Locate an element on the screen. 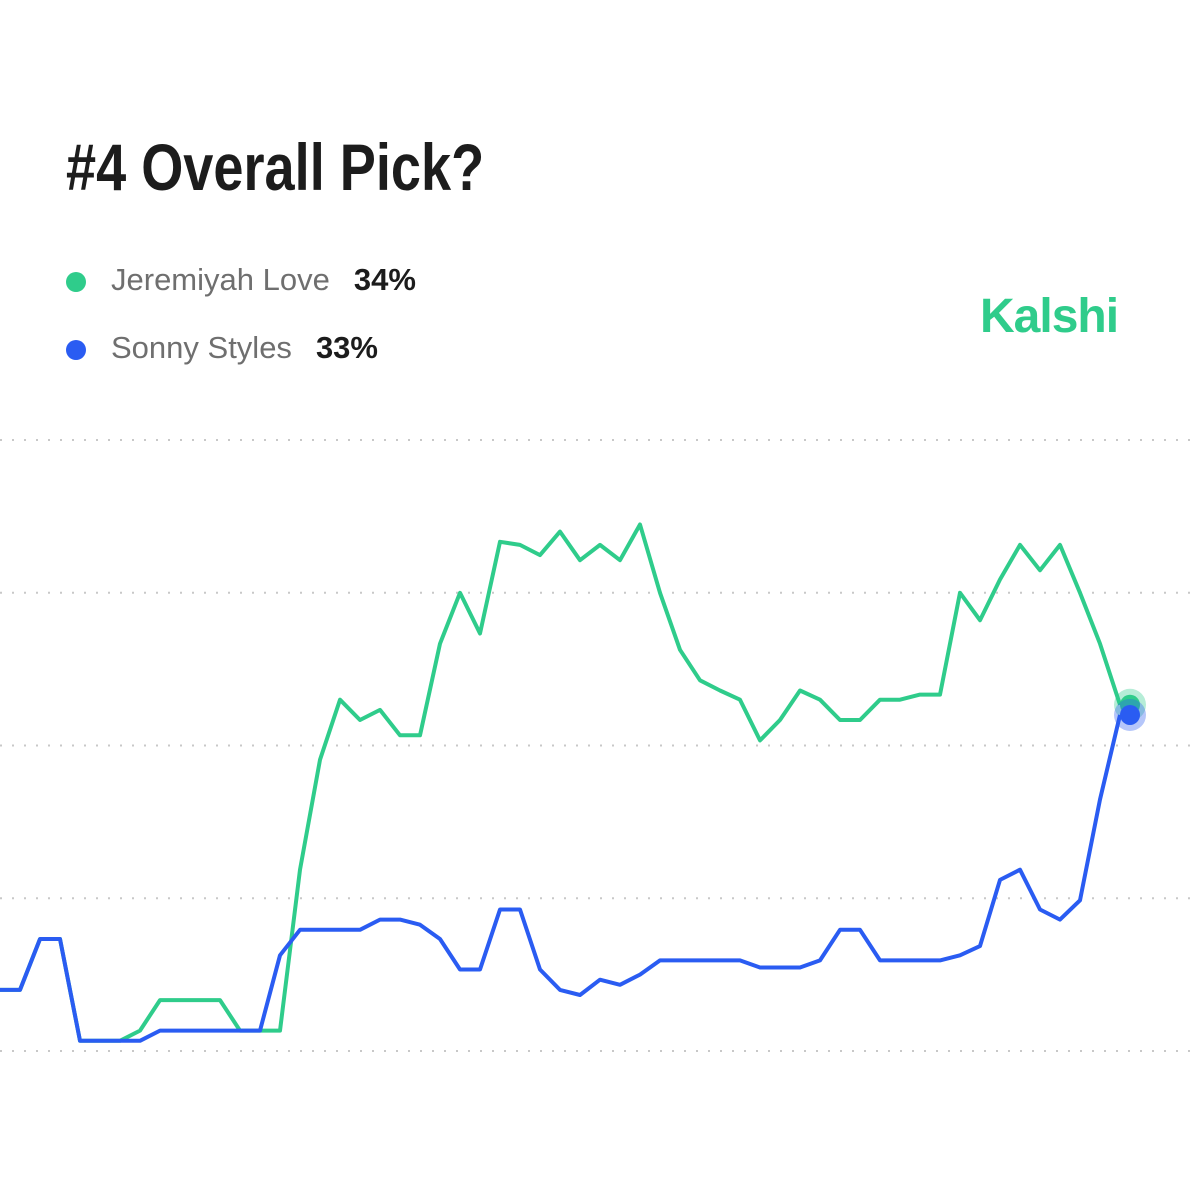  legend-name: Jeremiyah Love is located at coordinates (220, 279).